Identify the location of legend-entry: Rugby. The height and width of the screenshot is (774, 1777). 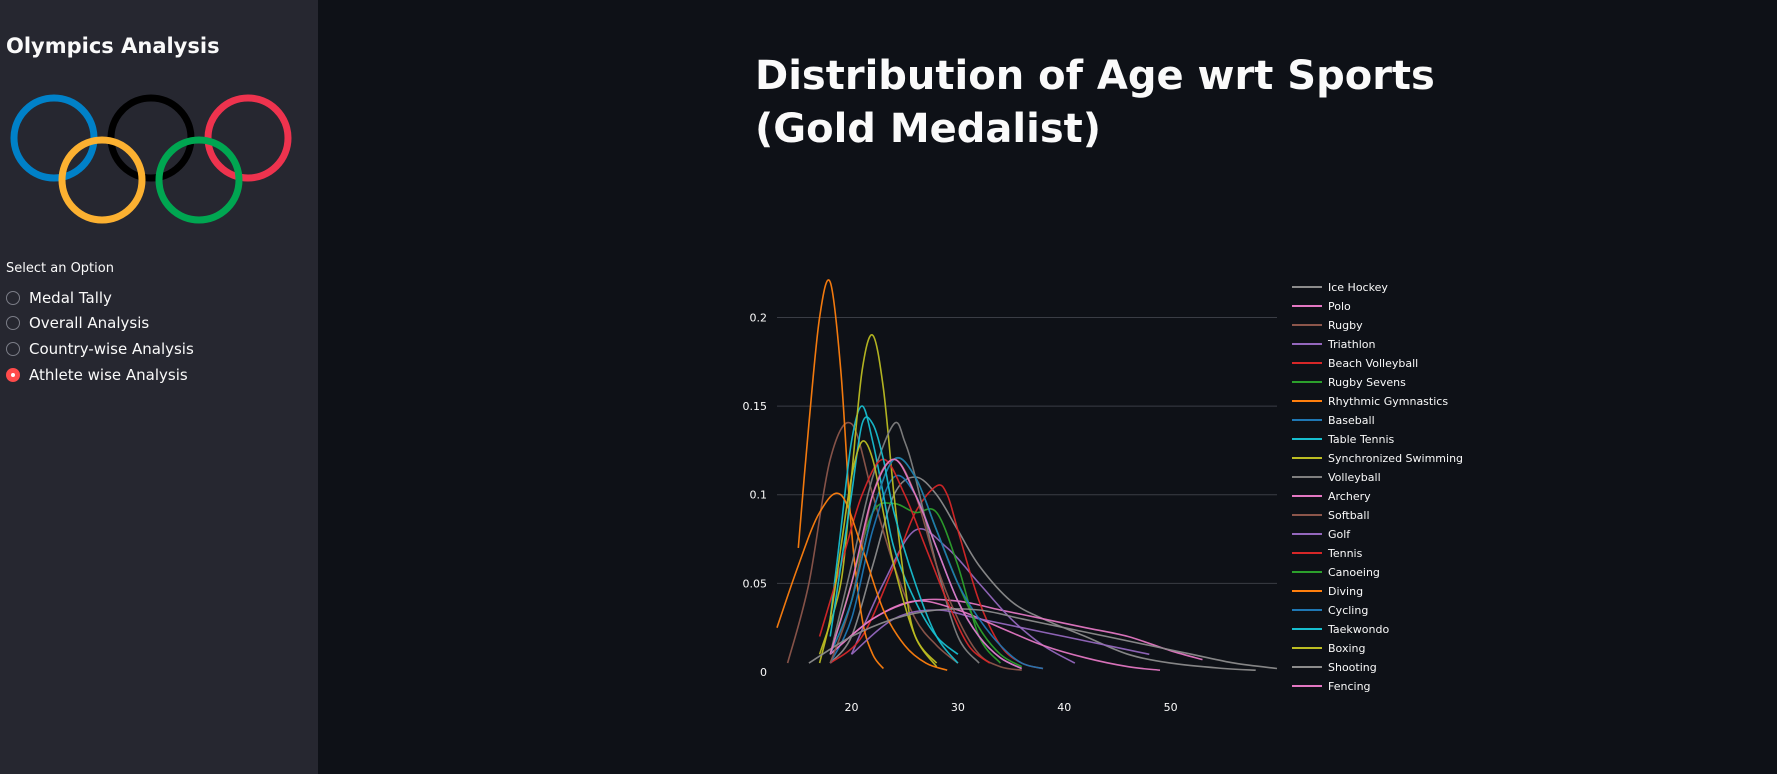
(1345, 325).